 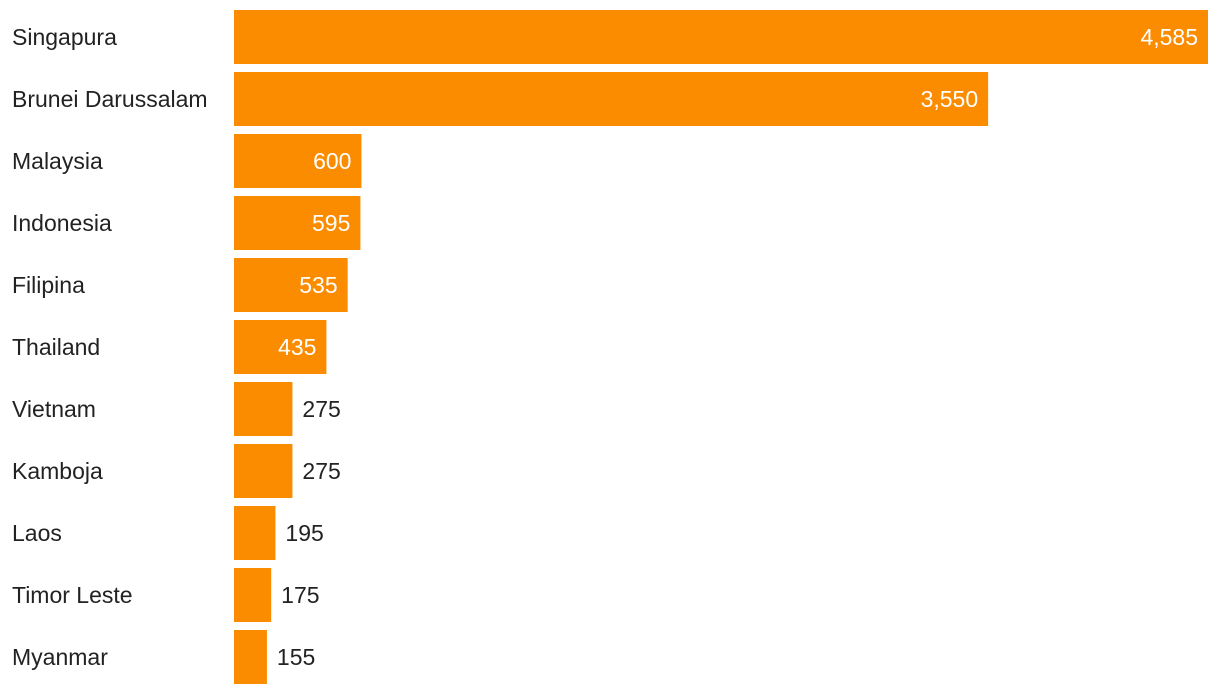 I want to click on value-label: 175, so click(x=300, y=595).